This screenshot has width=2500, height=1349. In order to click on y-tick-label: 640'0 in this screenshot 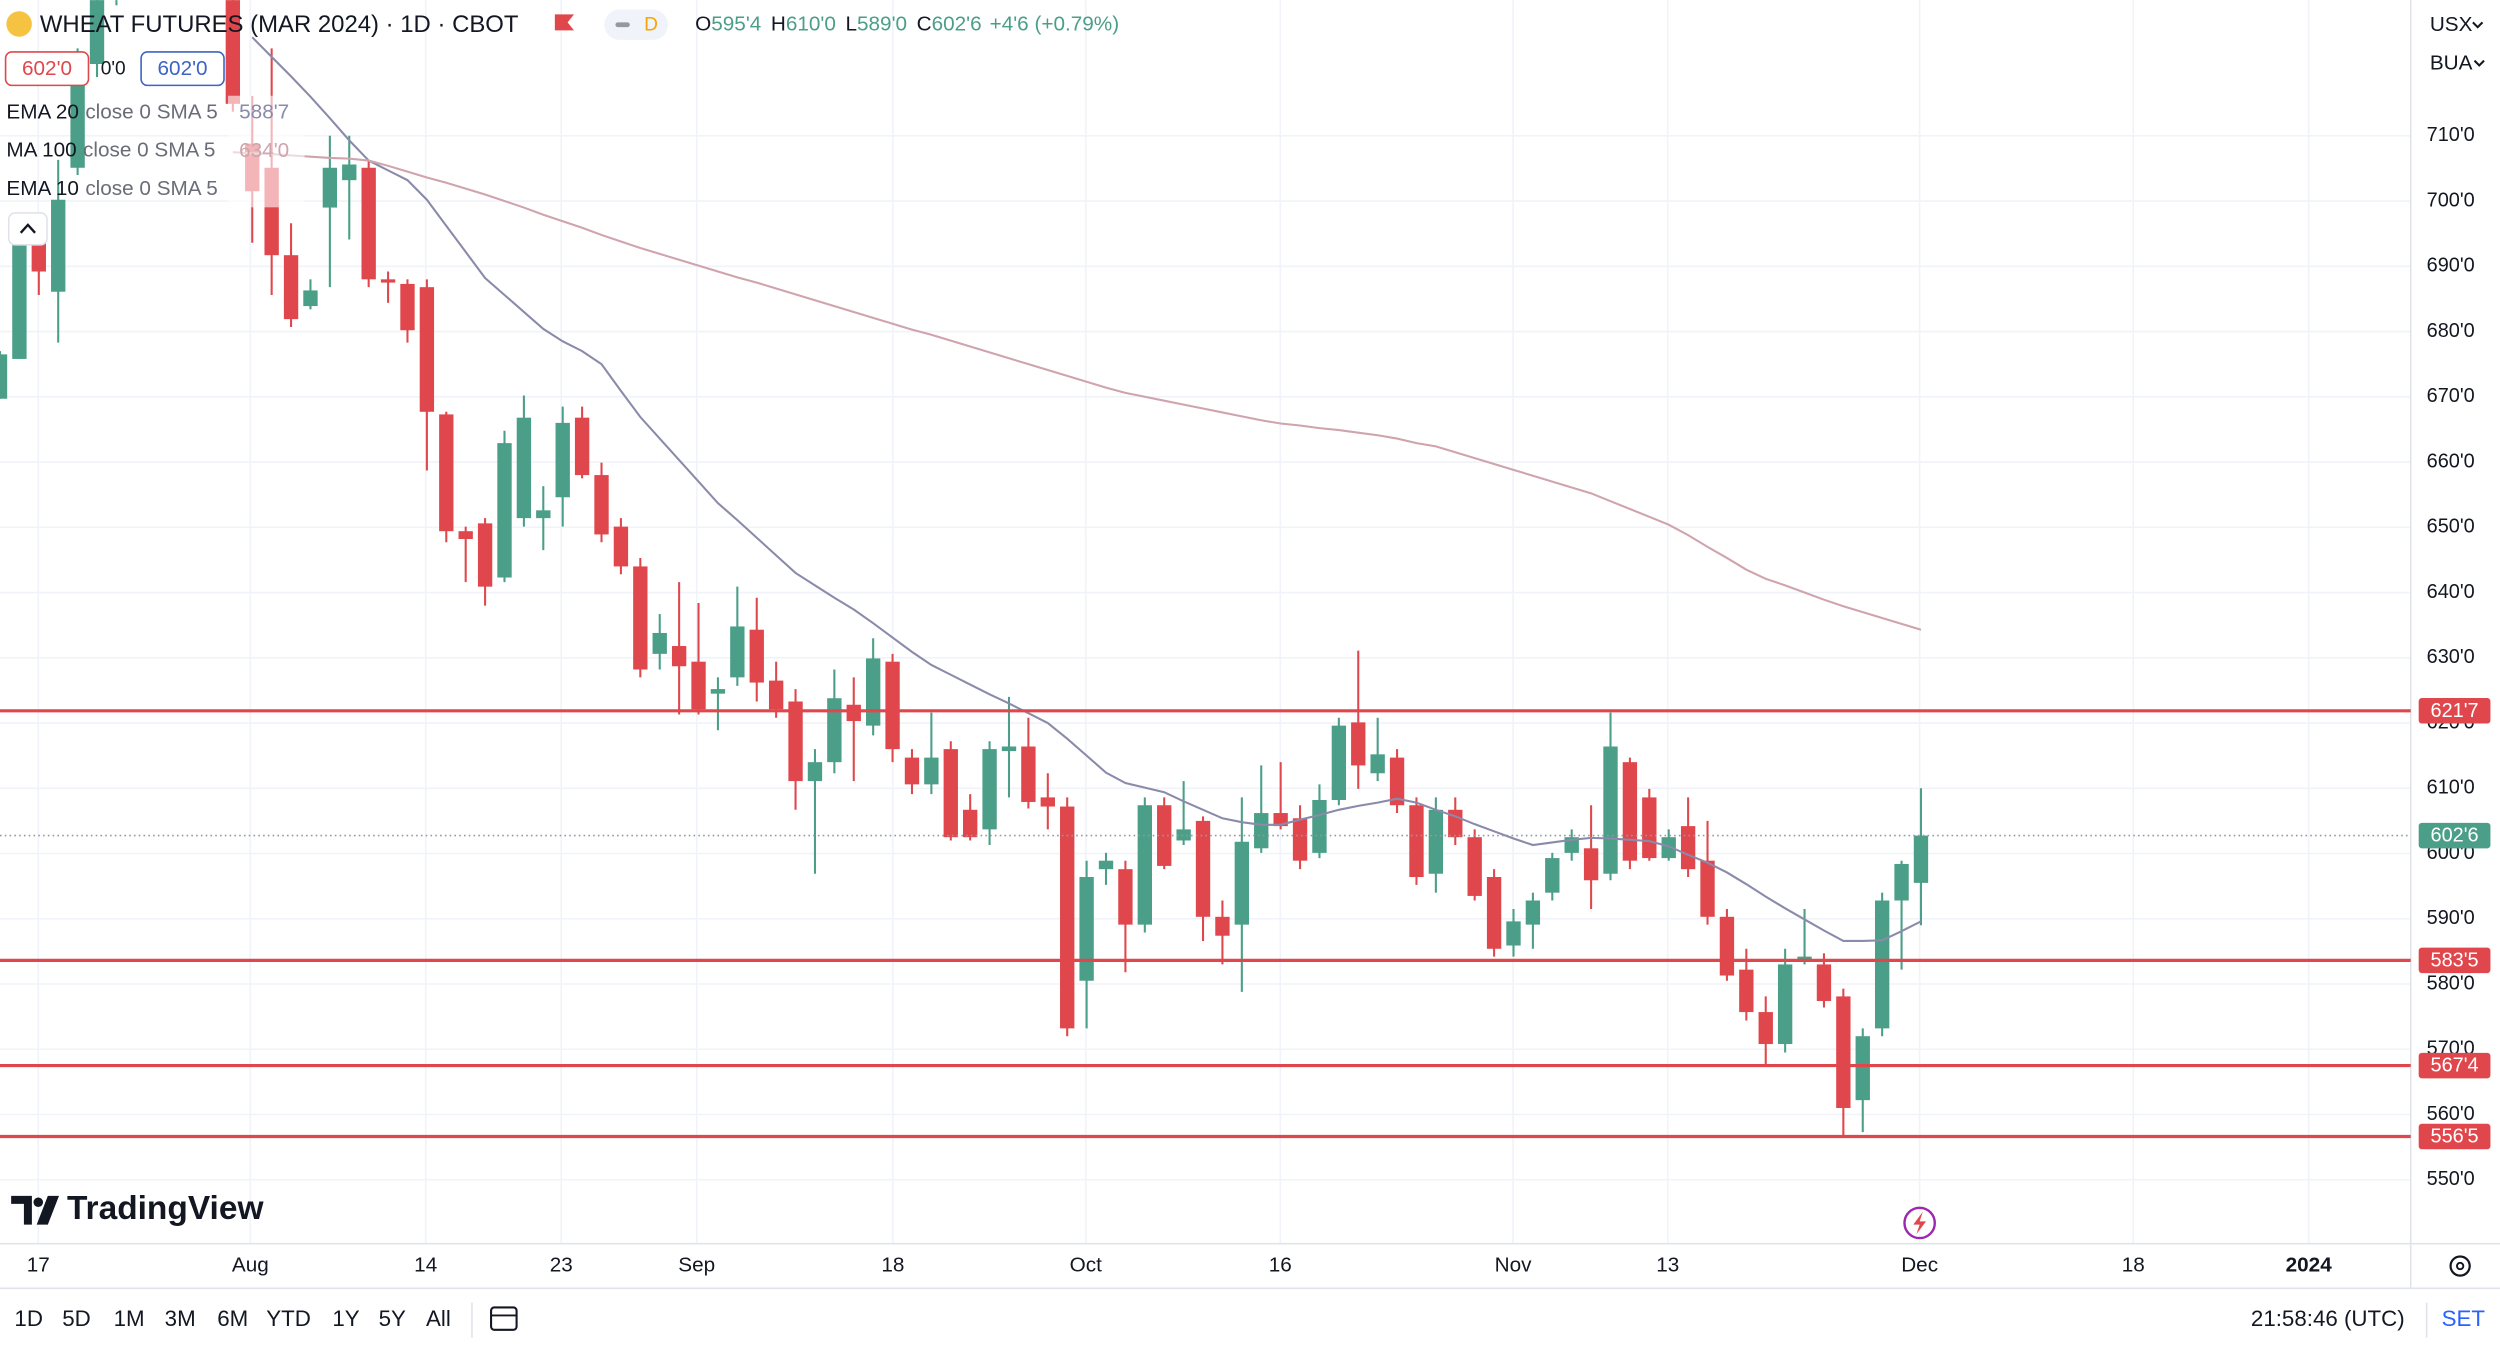, I will do `click(2451, 592)`.